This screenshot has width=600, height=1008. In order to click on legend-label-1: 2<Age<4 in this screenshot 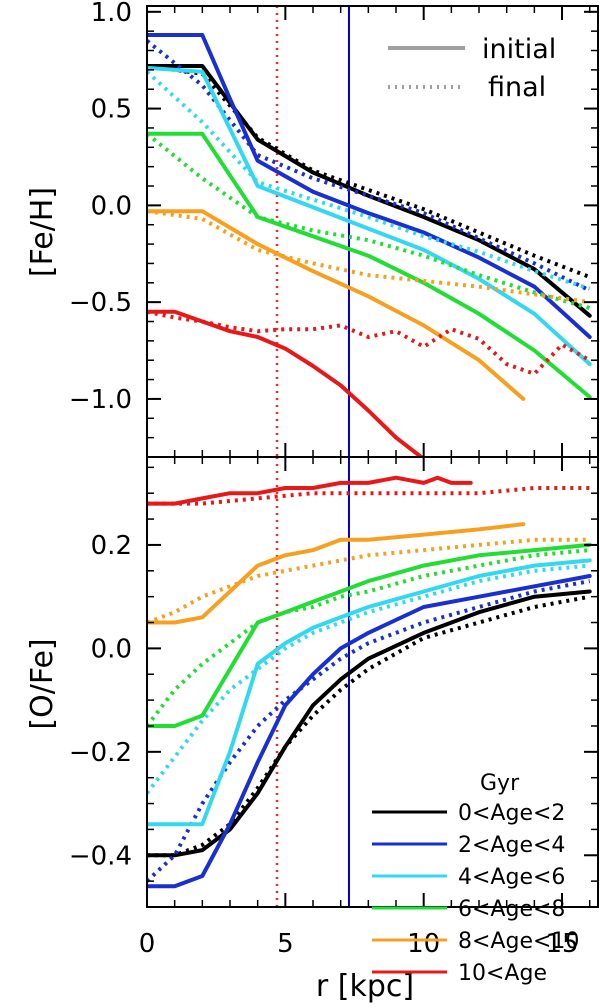, I will do `click(511, 845)`.